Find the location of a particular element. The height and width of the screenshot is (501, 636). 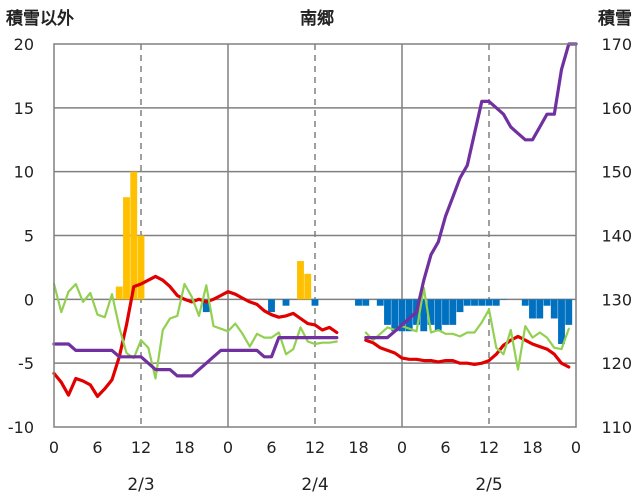

snow_depth-line is located at coordinates (195, 357).